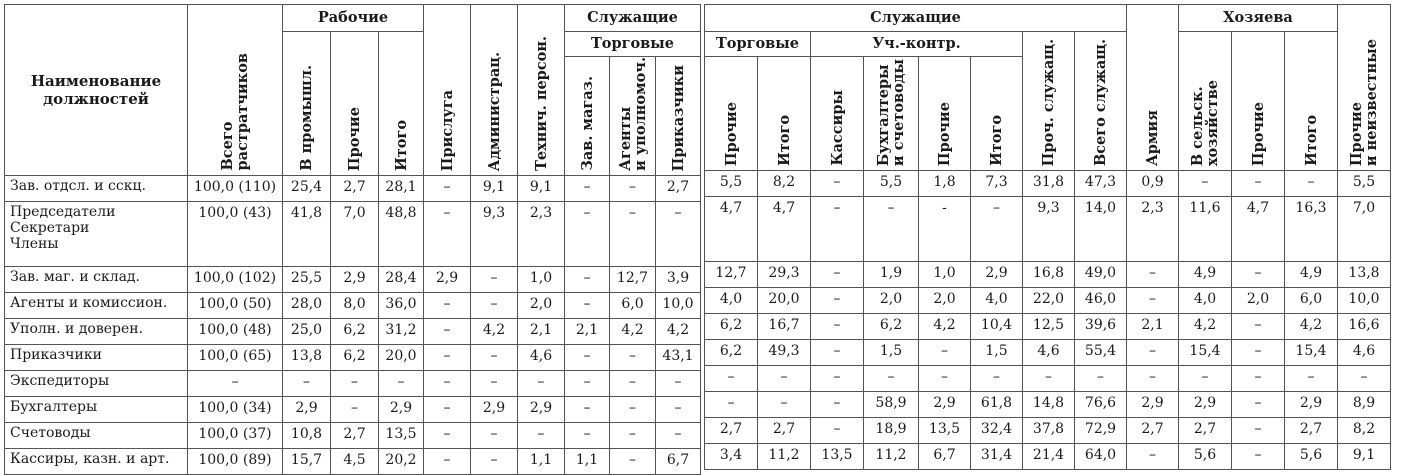 The width and height of the screenshot is (1404, 475). Describe the element at coordinates (1152, 326) in the screenshot. I see `value-cell: 2,1` at that location.